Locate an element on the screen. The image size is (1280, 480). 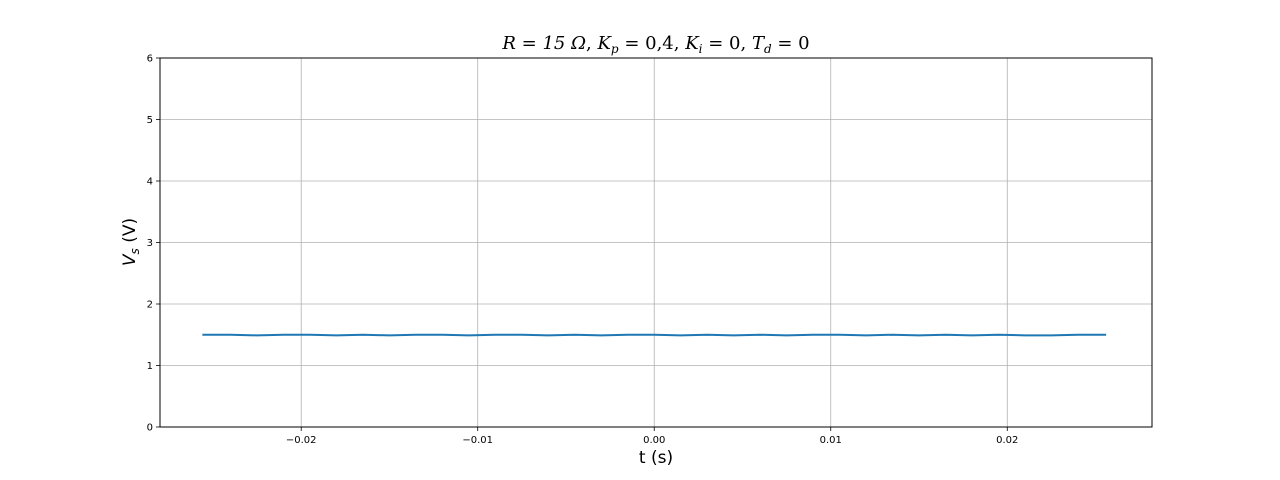
y-tick-label: 0 is located at coordinates (150, 428).